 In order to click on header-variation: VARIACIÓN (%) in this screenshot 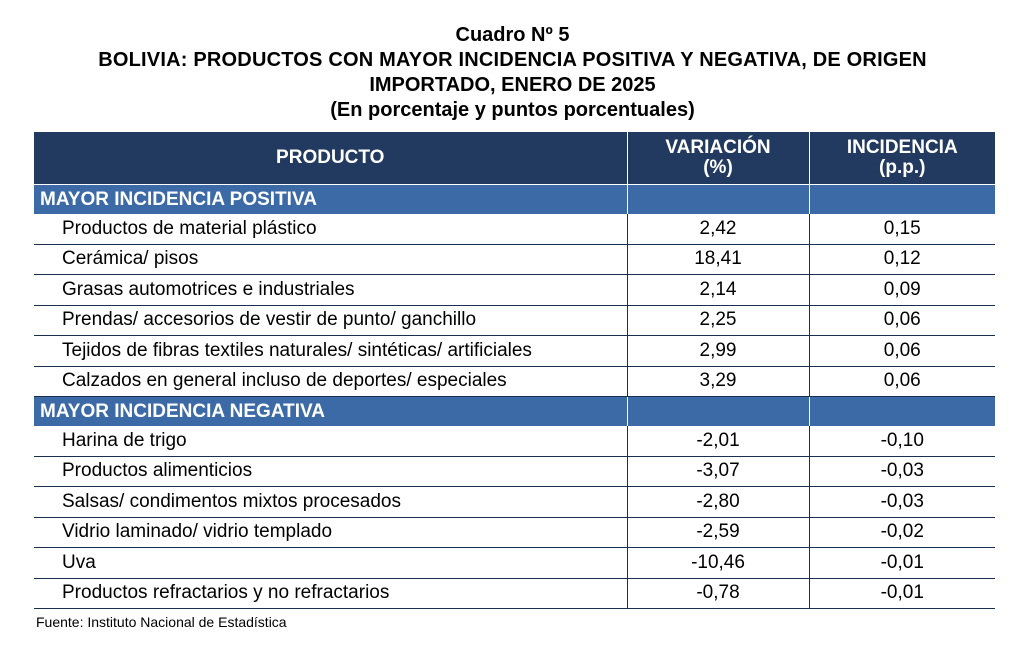, I will do `click(717, 158)`.